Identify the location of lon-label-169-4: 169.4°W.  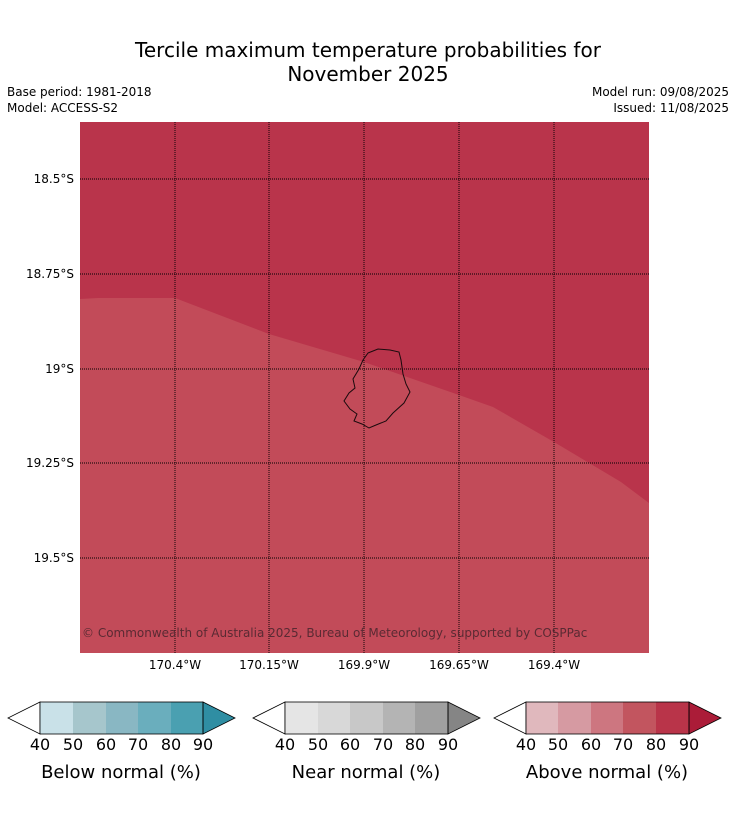
(554, 665).